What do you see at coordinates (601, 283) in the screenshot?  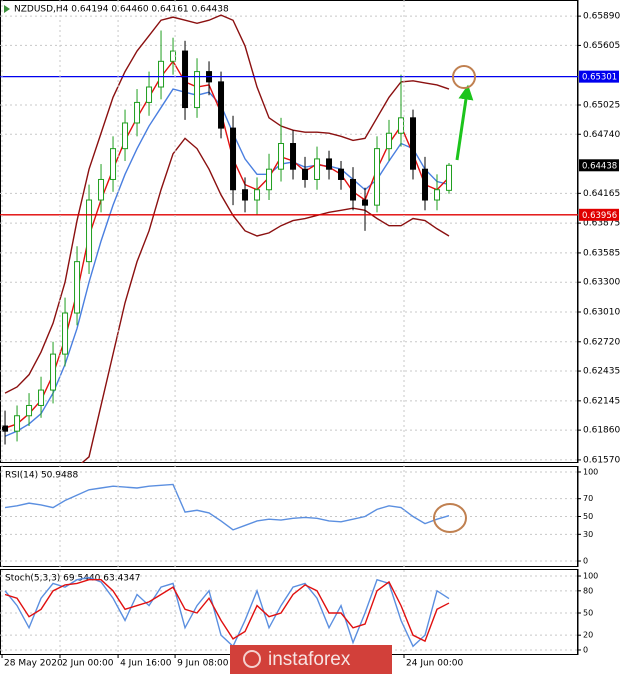 I see `y-tick-label: 0.63300` at bounding box center [601, 283].